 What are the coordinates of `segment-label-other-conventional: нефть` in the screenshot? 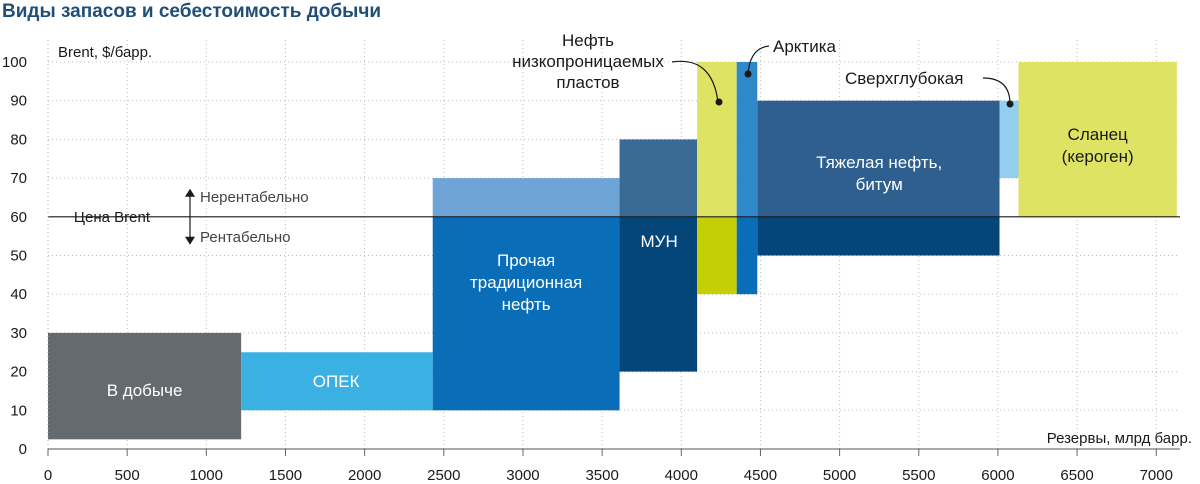 It's located at (526, 304).